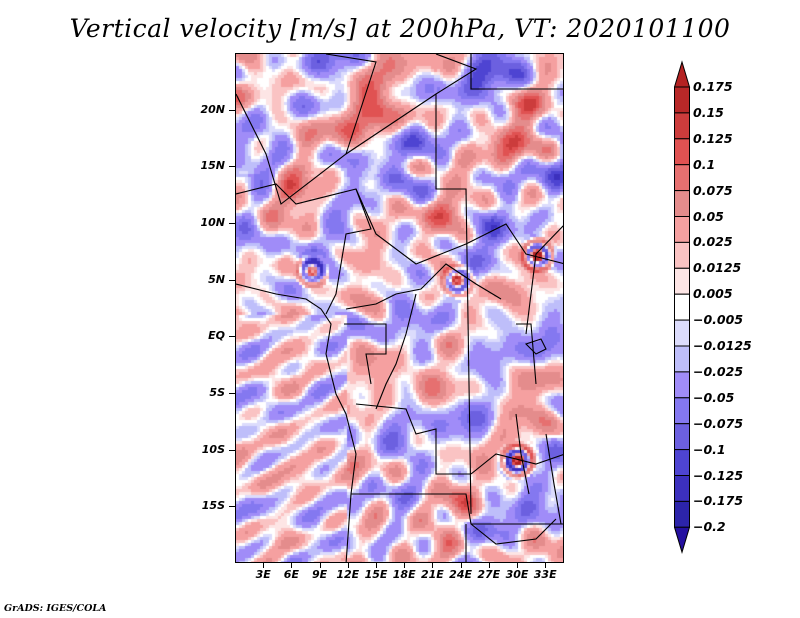 This screenshot has width=800, height=618. What do you see at coordinates (348, 574) in the screenshot?
I see `x-tick-label: 12E` at bounding box center [348, 574].